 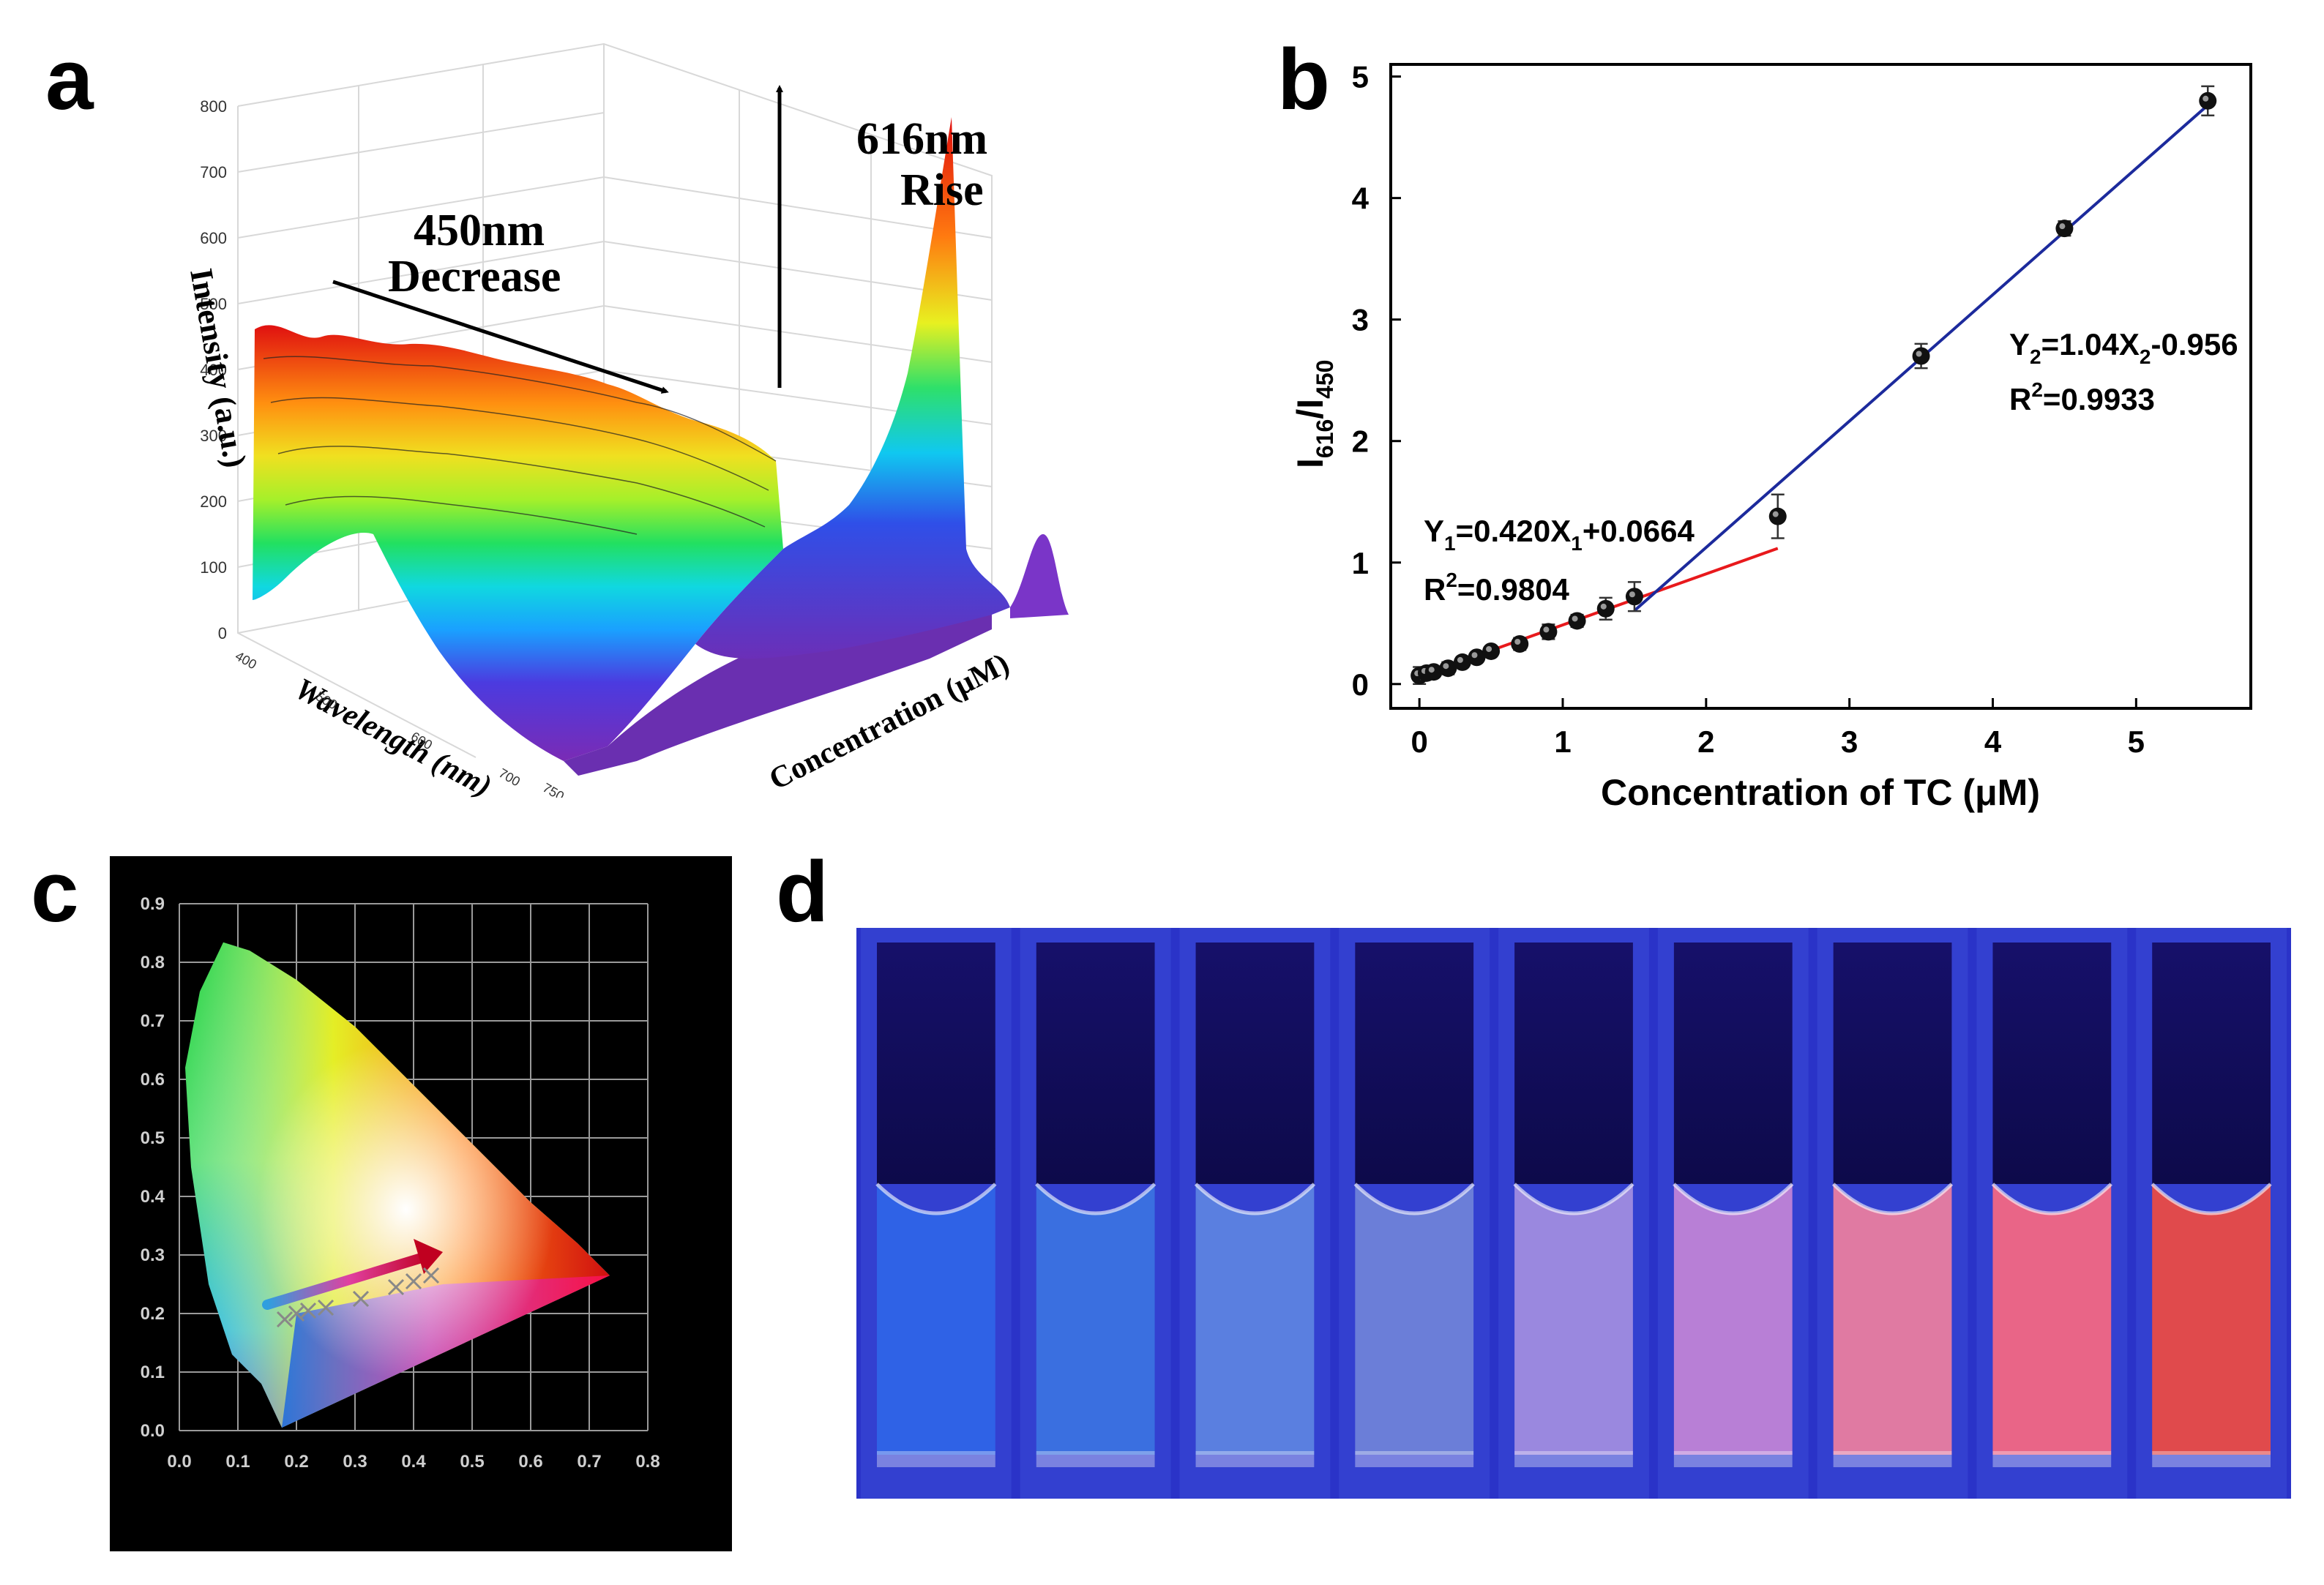 What do you see at coordinates (1304, 79) in the screenshot?
I see `panel-label-b: b` at bounding box center [1304, 79].